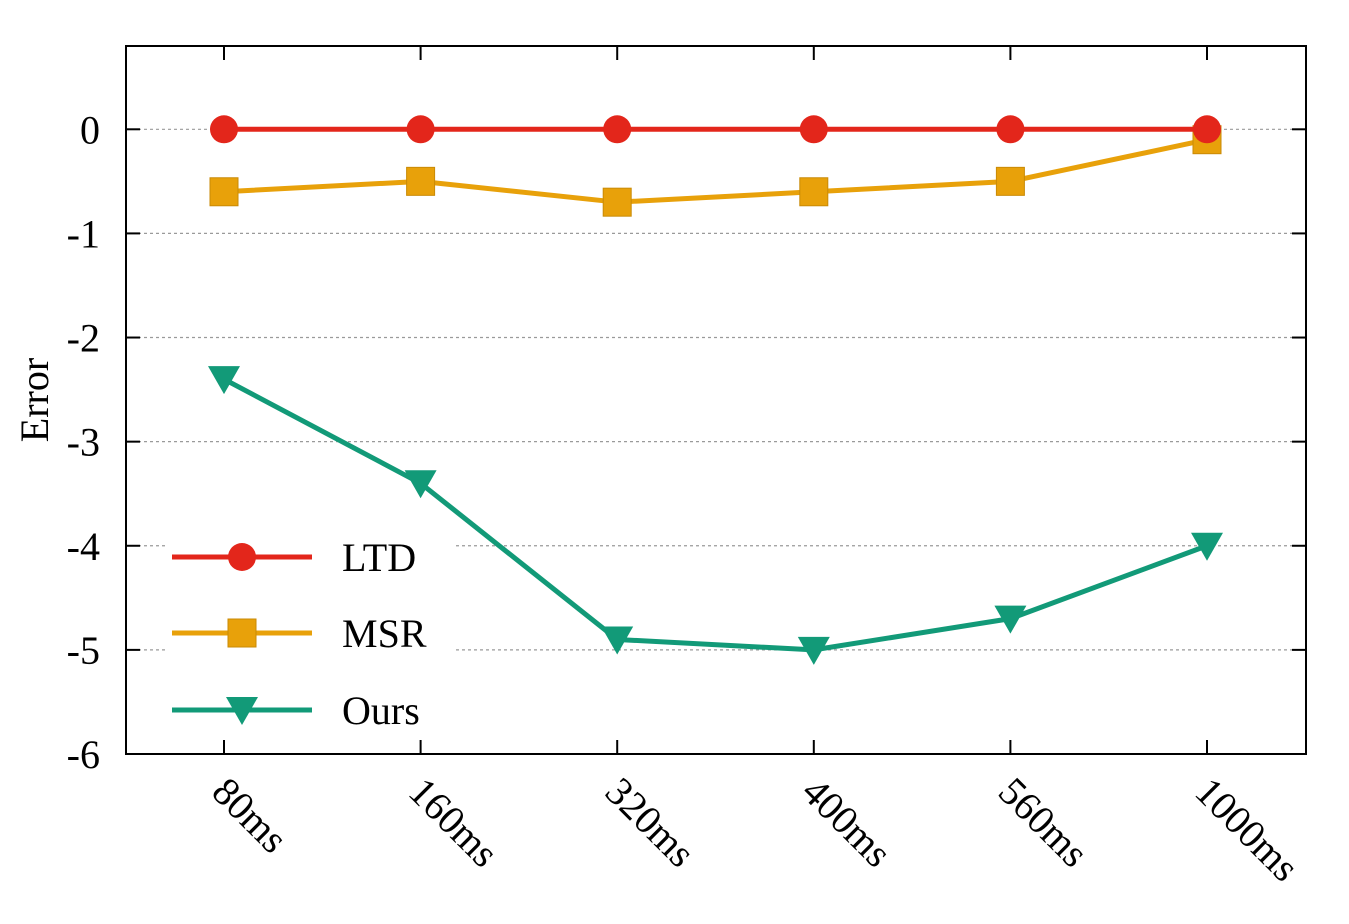 The image size is (1349, 924). Describe the element at coordinates (83, 233) in the screenshot. I see `y-tick-label: -1` at that location.